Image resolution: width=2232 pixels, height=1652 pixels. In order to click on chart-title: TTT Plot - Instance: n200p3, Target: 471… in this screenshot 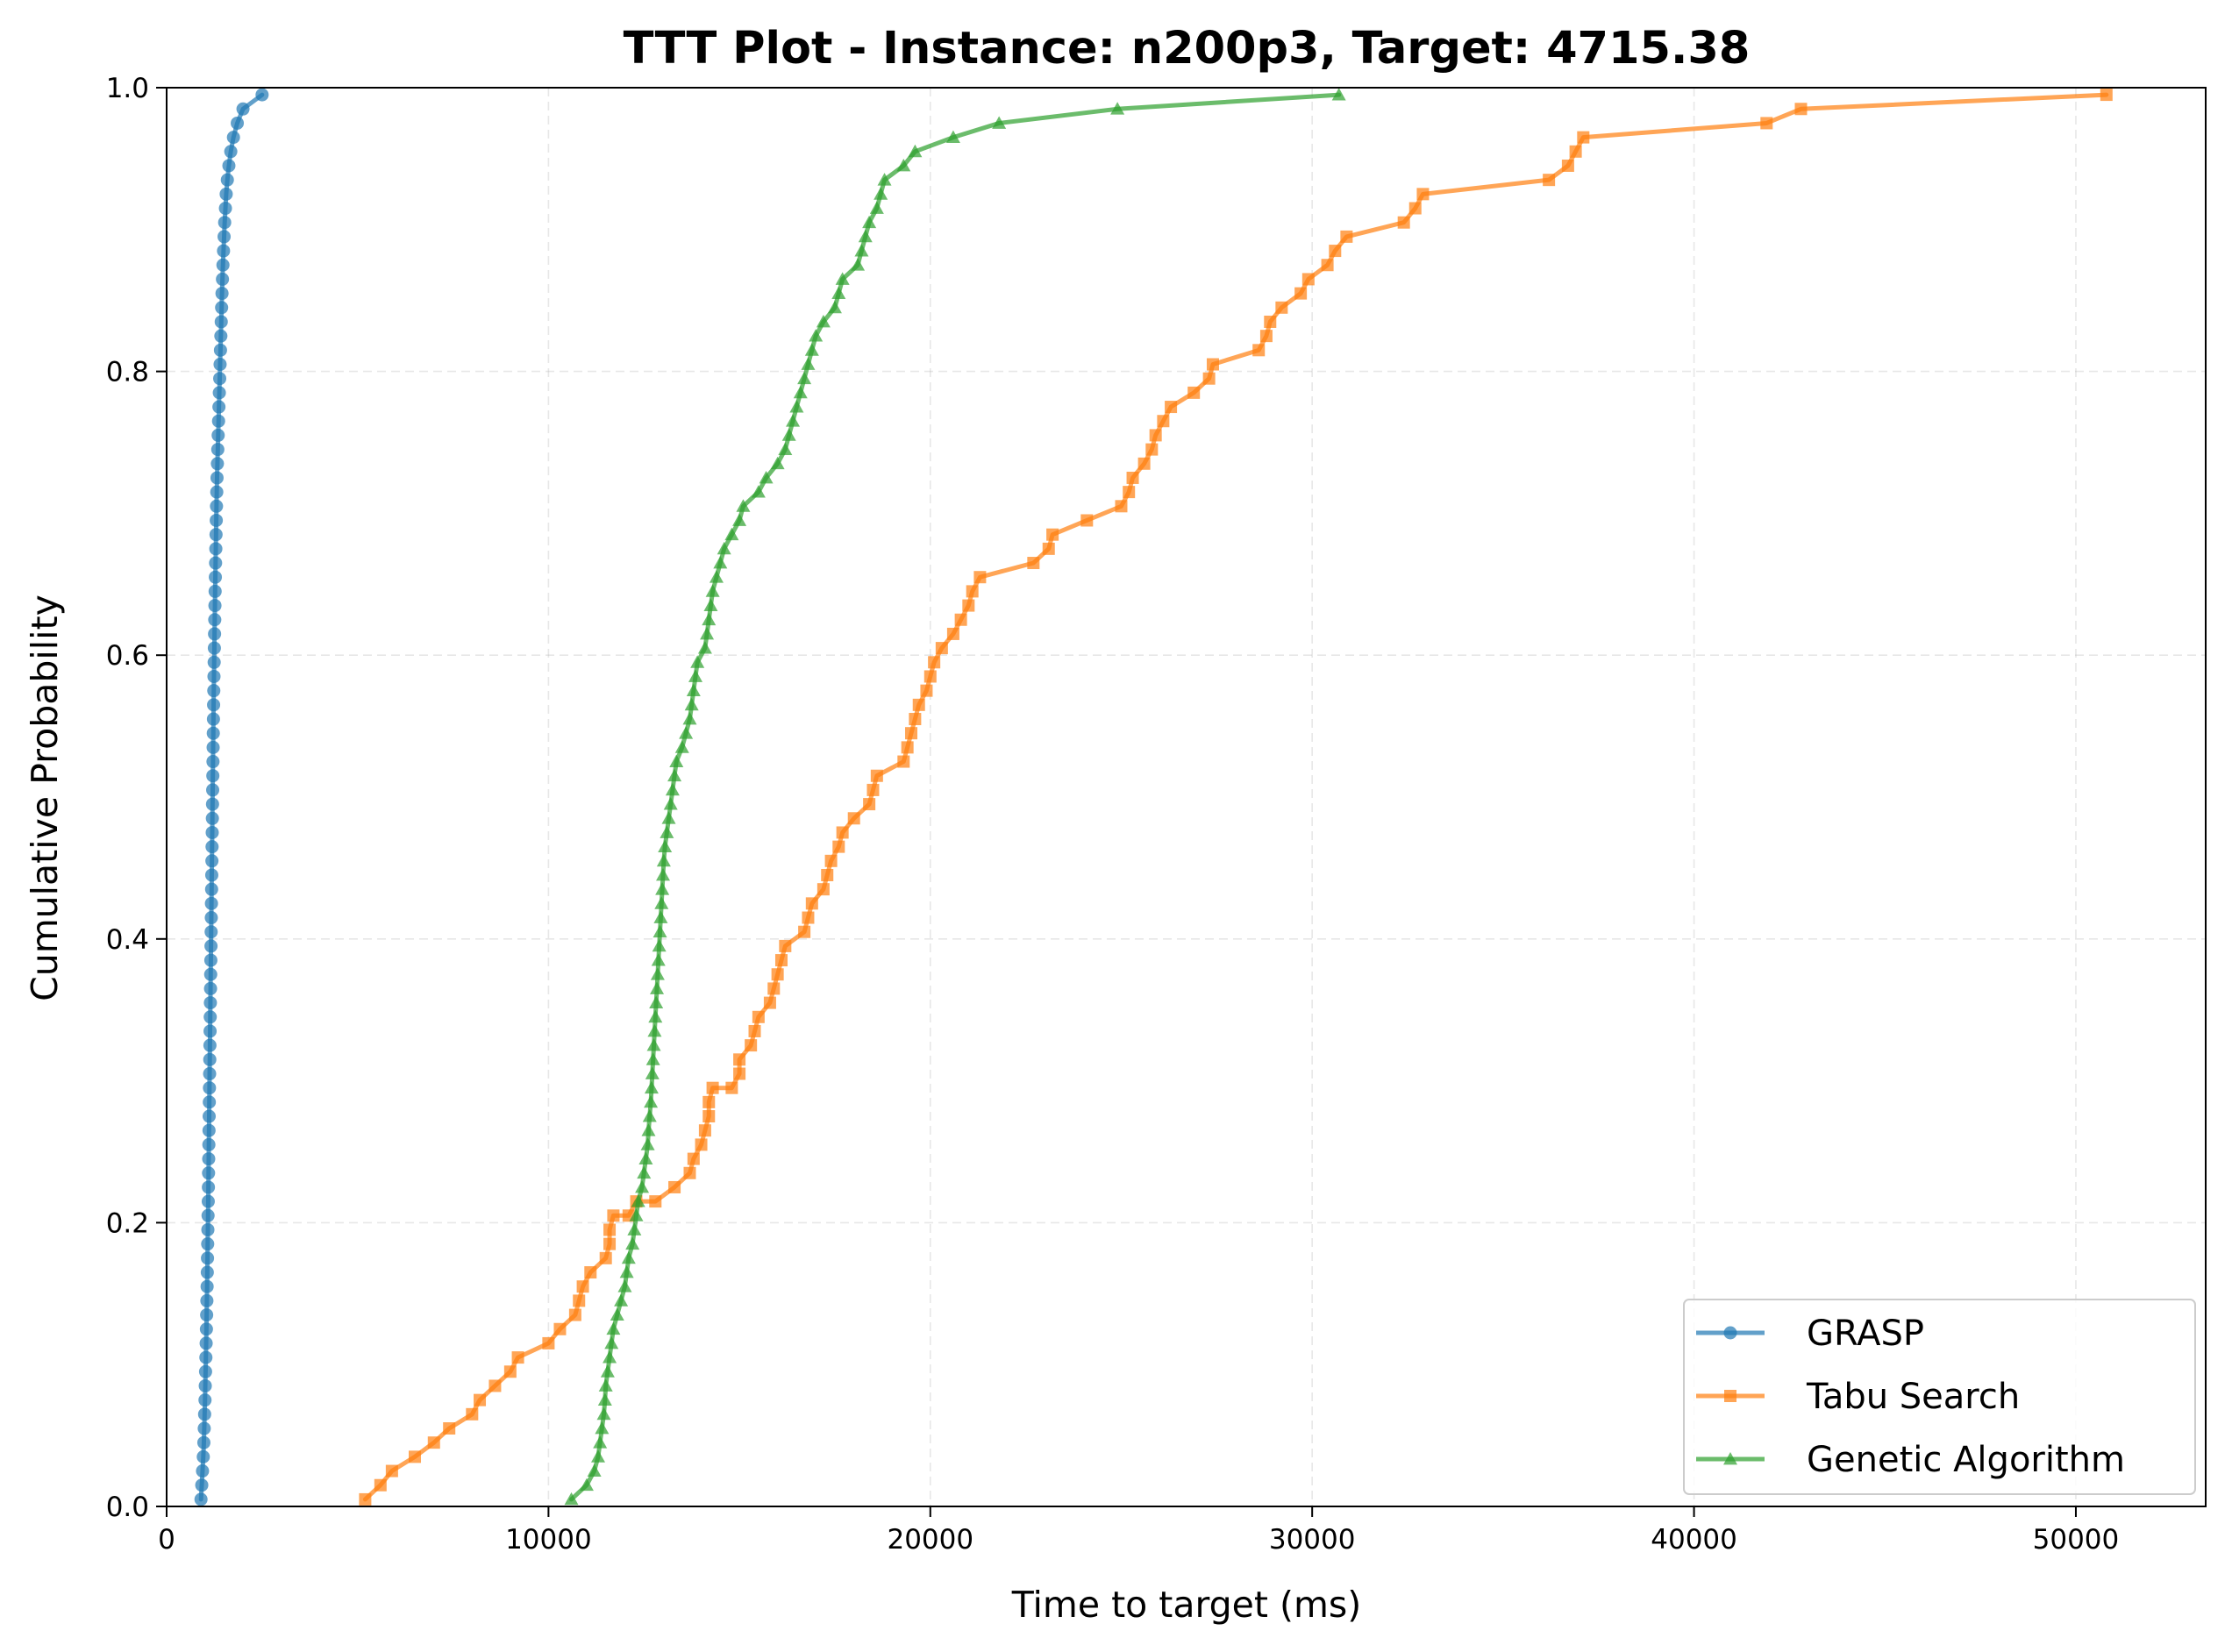, I will do `click(1188, 49)`.